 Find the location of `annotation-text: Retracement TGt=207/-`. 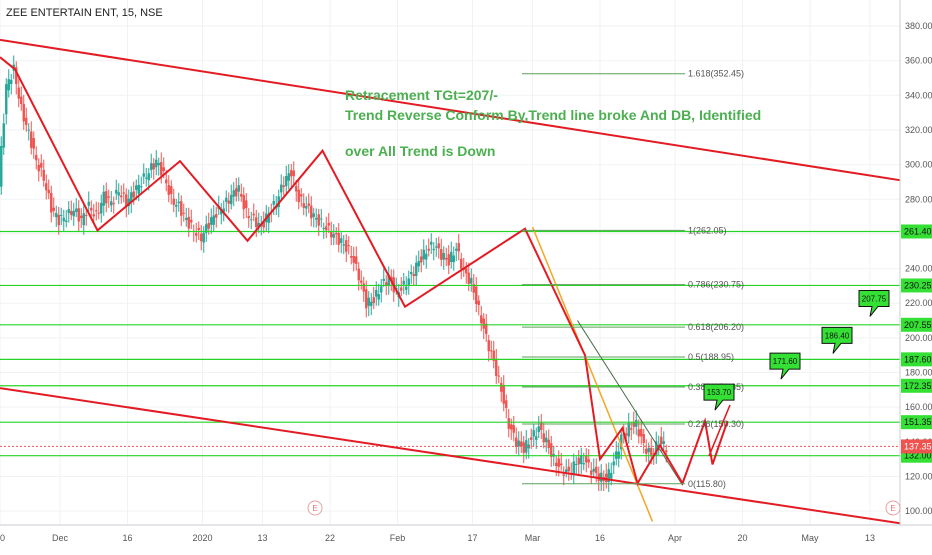

annotation-text: Retracement TGt=207/- is located at coordinates (421, 95).